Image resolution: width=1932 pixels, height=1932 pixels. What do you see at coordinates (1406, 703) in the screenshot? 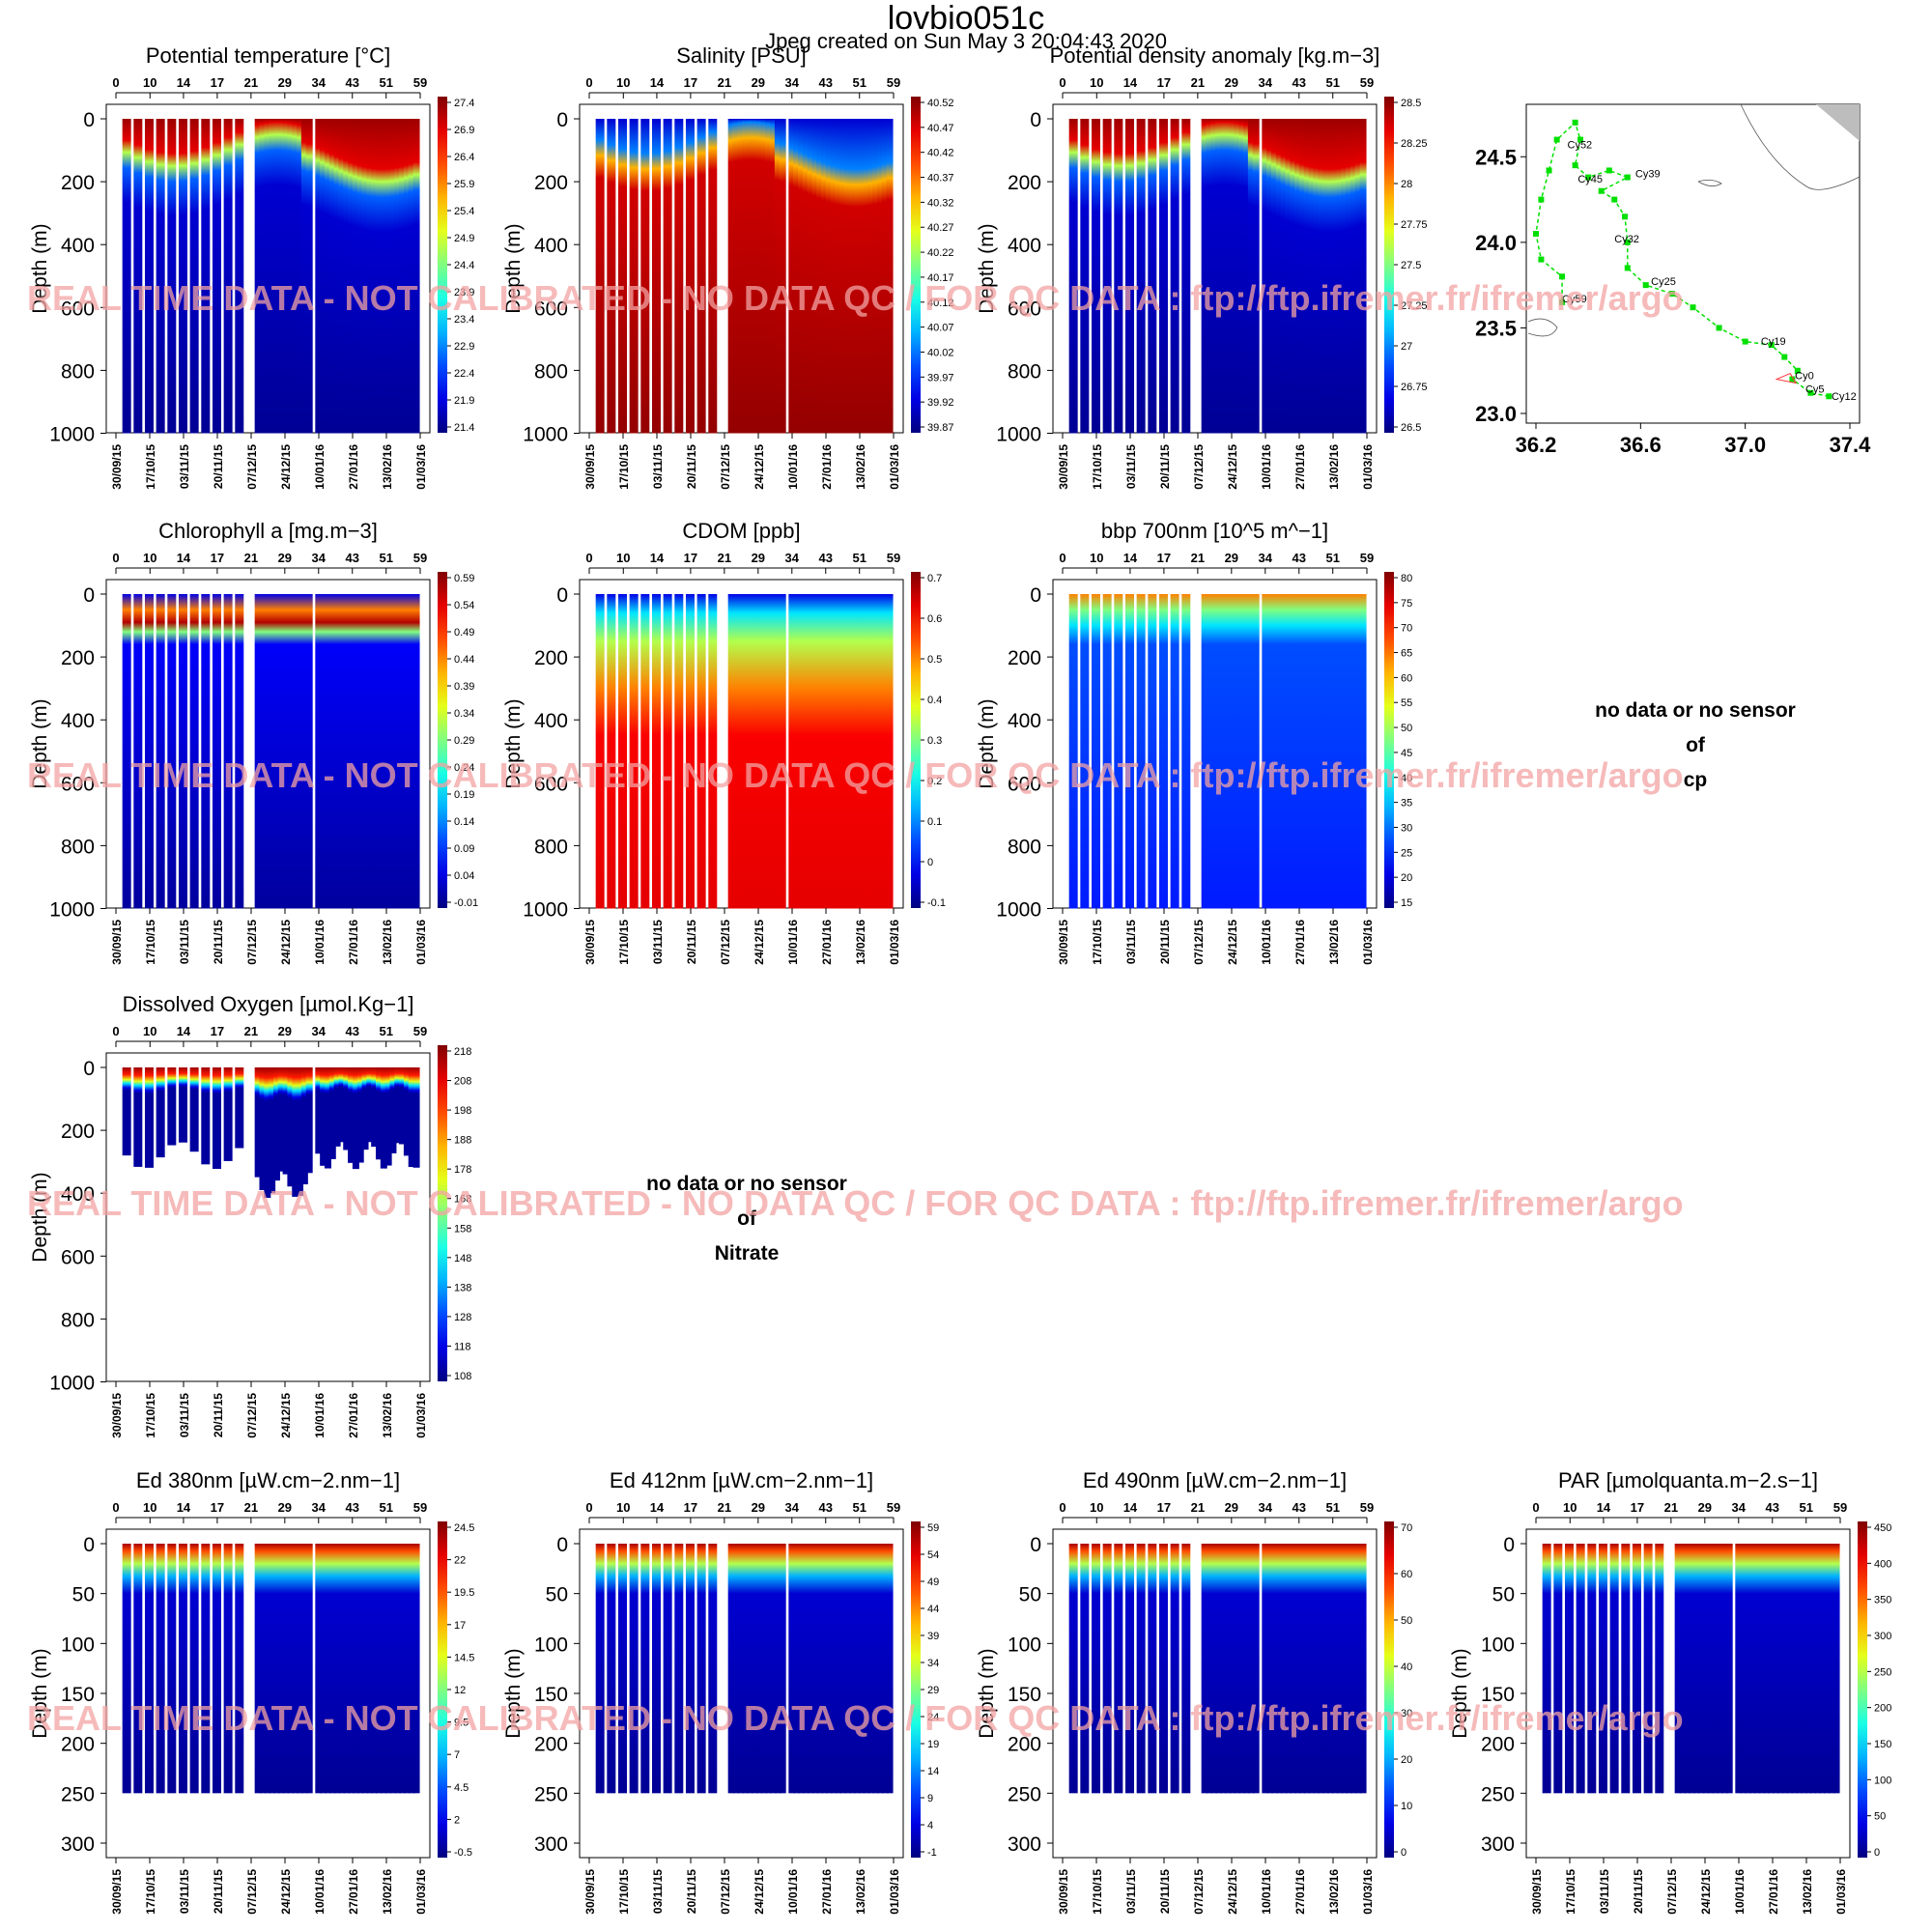
I see `colorbar-tick-label: 55` at bounding box center [1406, 703].